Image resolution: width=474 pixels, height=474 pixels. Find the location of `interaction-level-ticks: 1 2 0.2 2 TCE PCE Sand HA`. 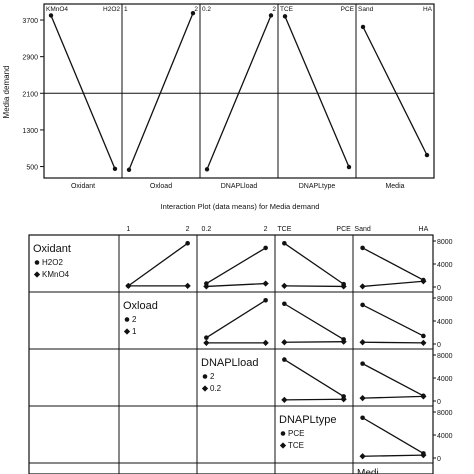

interaction-level-ticks: 1 2 0.2 2 TCE PCE Sand HA is located at coordinates (277, 229).